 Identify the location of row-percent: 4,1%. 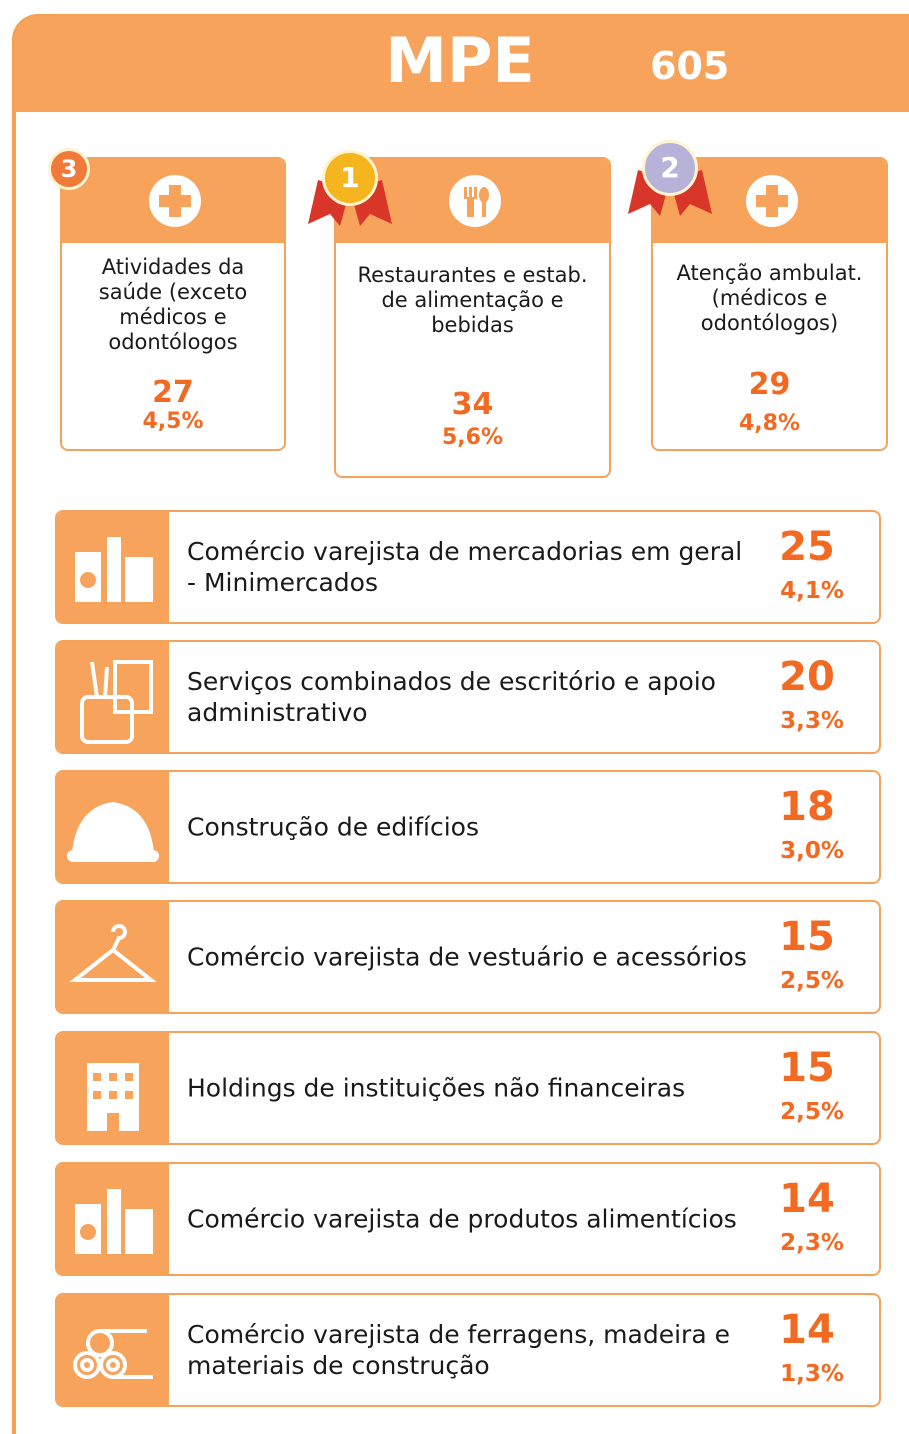
(812, 591).